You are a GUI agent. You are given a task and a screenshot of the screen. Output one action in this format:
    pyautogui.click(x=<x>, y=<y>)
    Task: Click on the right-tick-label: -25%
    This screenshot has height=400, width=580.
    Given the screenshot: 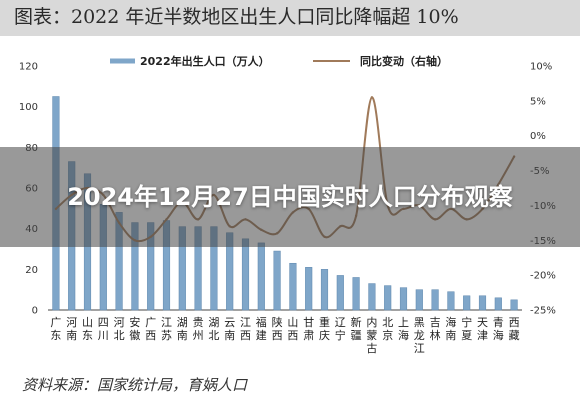 What is the action you would take?
    pyautogui.click(x=543, y=311)
    